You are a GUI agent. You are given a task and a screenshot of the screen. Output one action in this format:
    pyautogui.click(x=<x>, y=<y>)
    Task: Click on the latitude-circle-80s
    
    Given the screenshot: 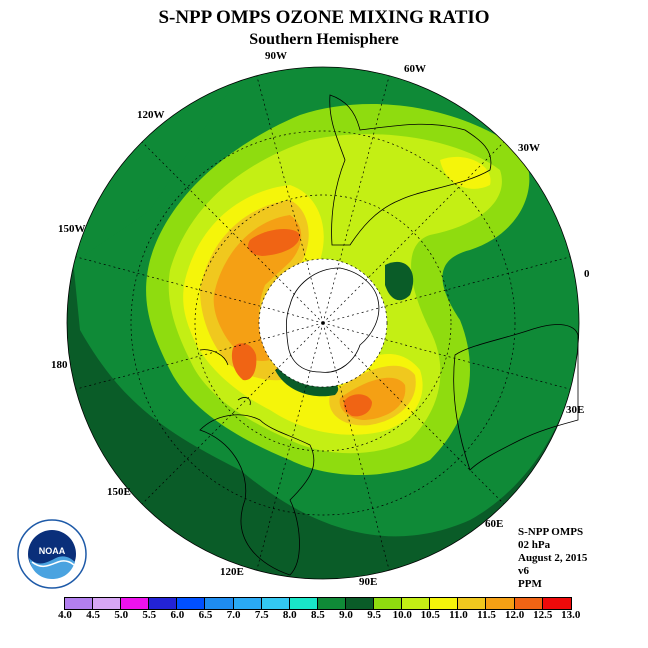 What is the action you would take?
    pyautogui.click(x=323, y=323)
    